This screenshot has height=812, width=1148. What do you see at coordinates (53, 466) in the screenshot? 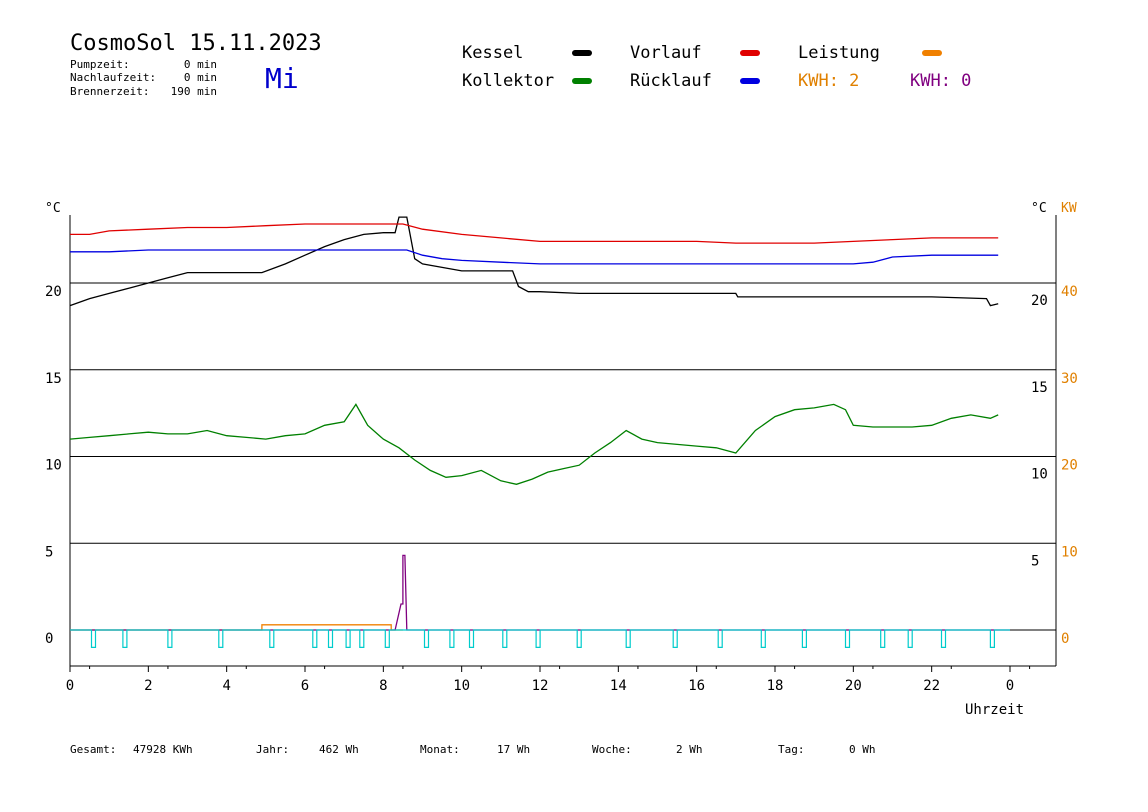
I see `y-tick-left: 10` at bounding box center [53, 466].